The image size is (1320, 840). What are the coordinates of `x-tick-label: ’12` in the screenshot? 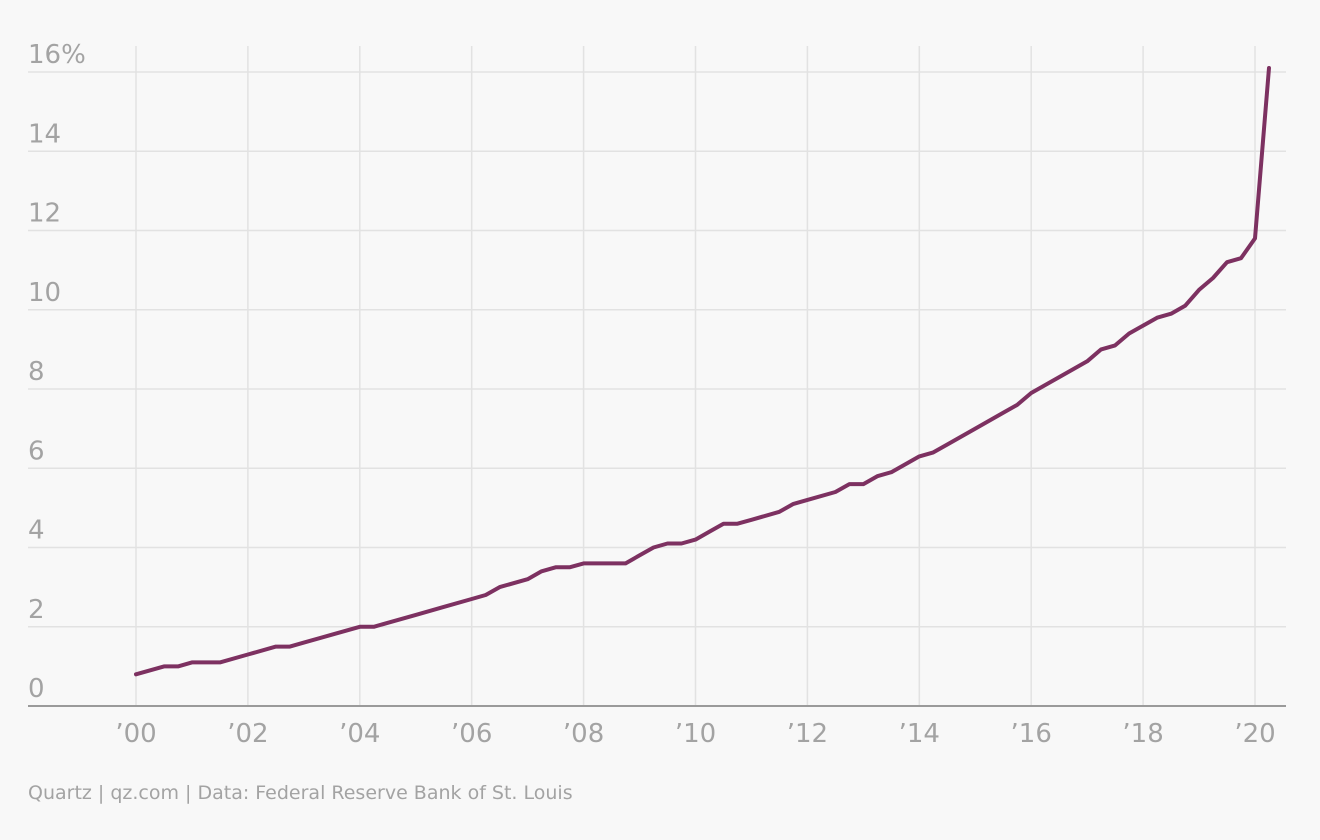 It's located at (807, 734).